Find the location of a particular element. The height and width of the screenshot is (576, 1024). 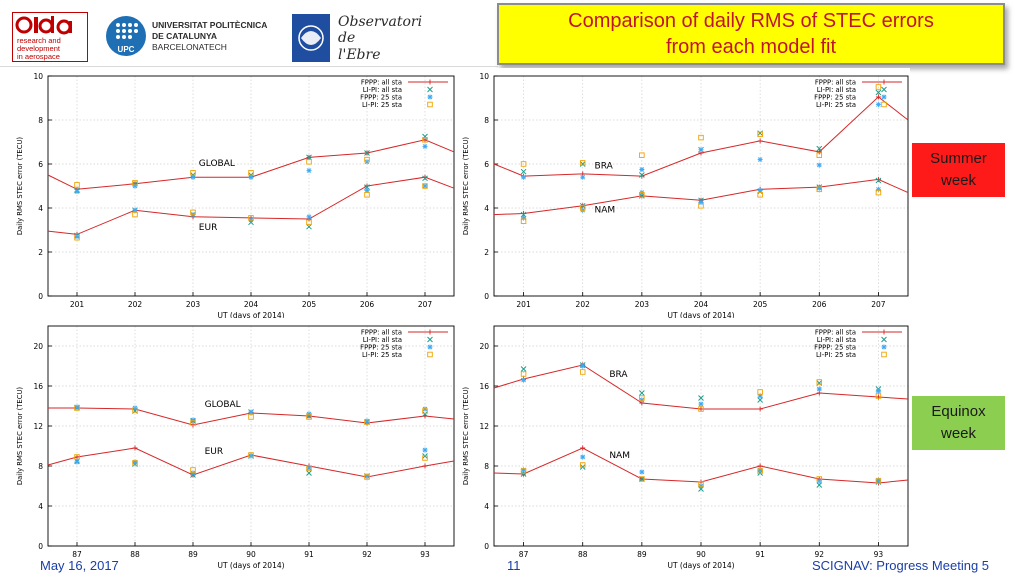

rda-logo: research and development in aerospace is located at coordinates (50, 37).